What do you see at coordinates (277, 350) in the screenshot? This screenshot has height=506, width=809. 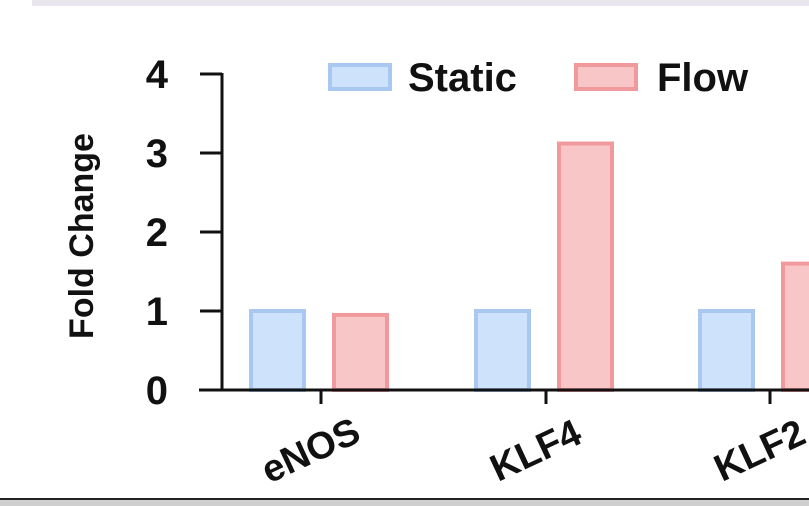 I see `bar-static-enos` at bounding box center [277, 350].